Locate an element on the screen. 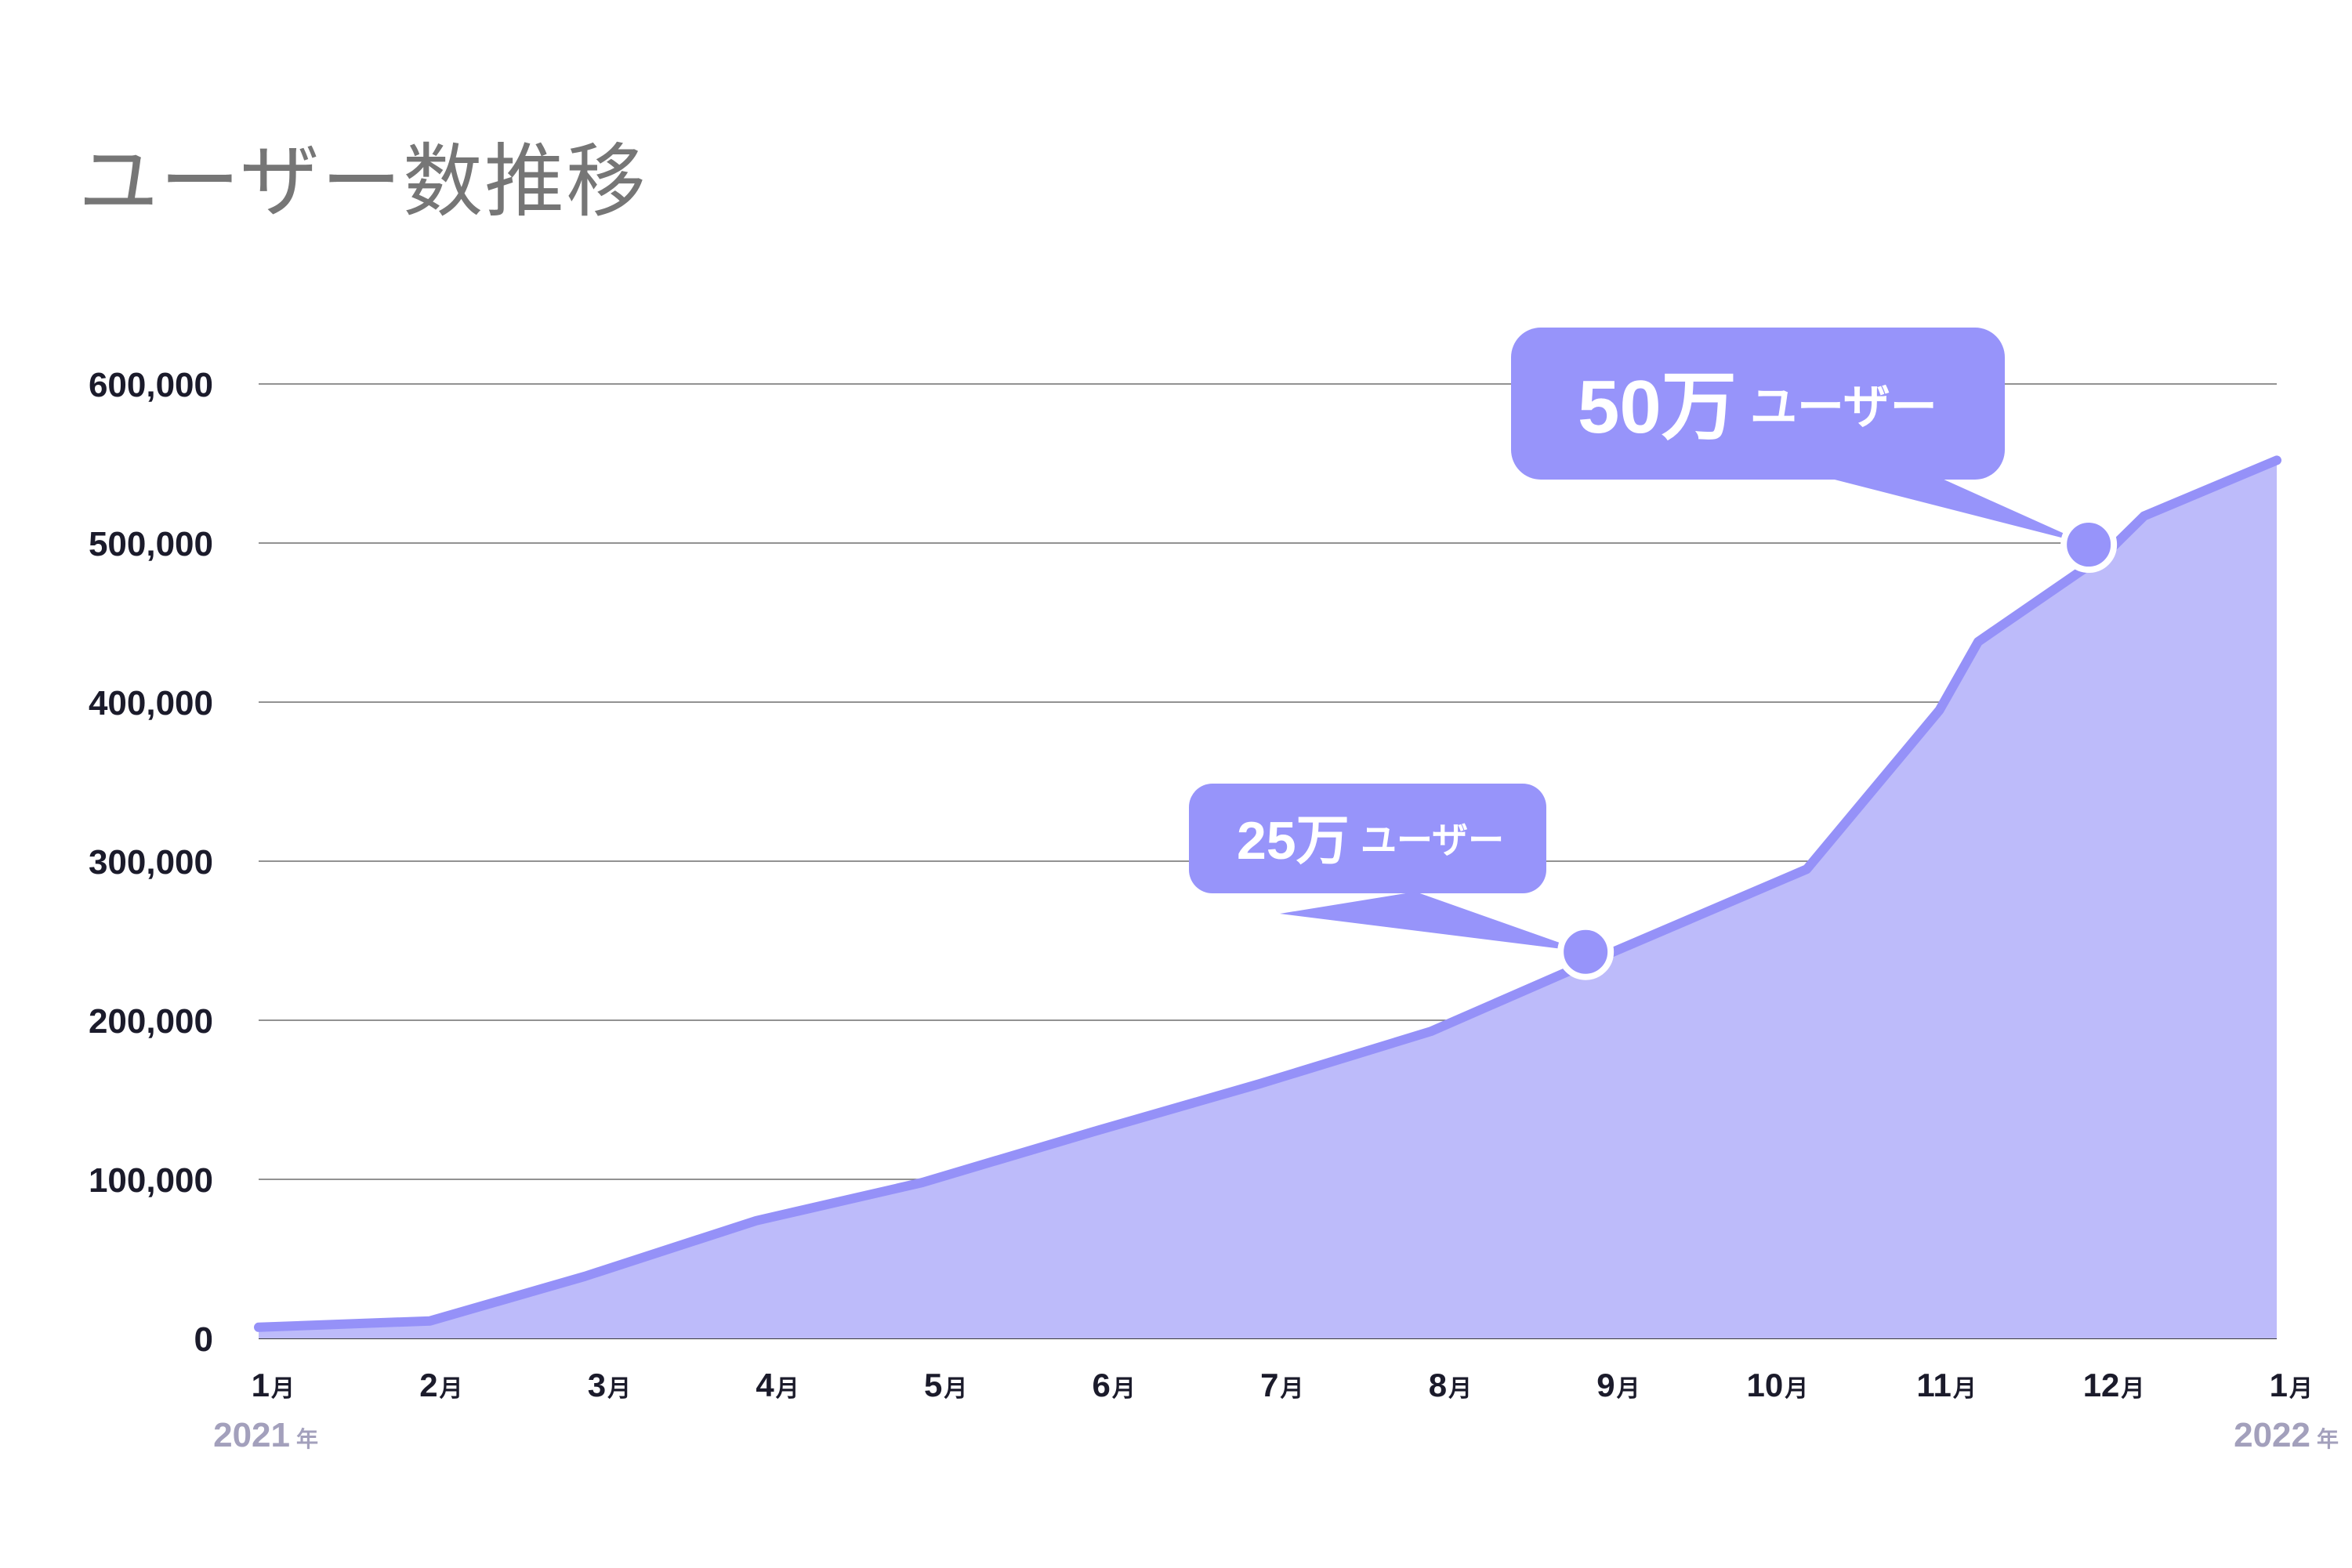  x-tick-label: 12 月 is located at coordinates (2114, 1385).